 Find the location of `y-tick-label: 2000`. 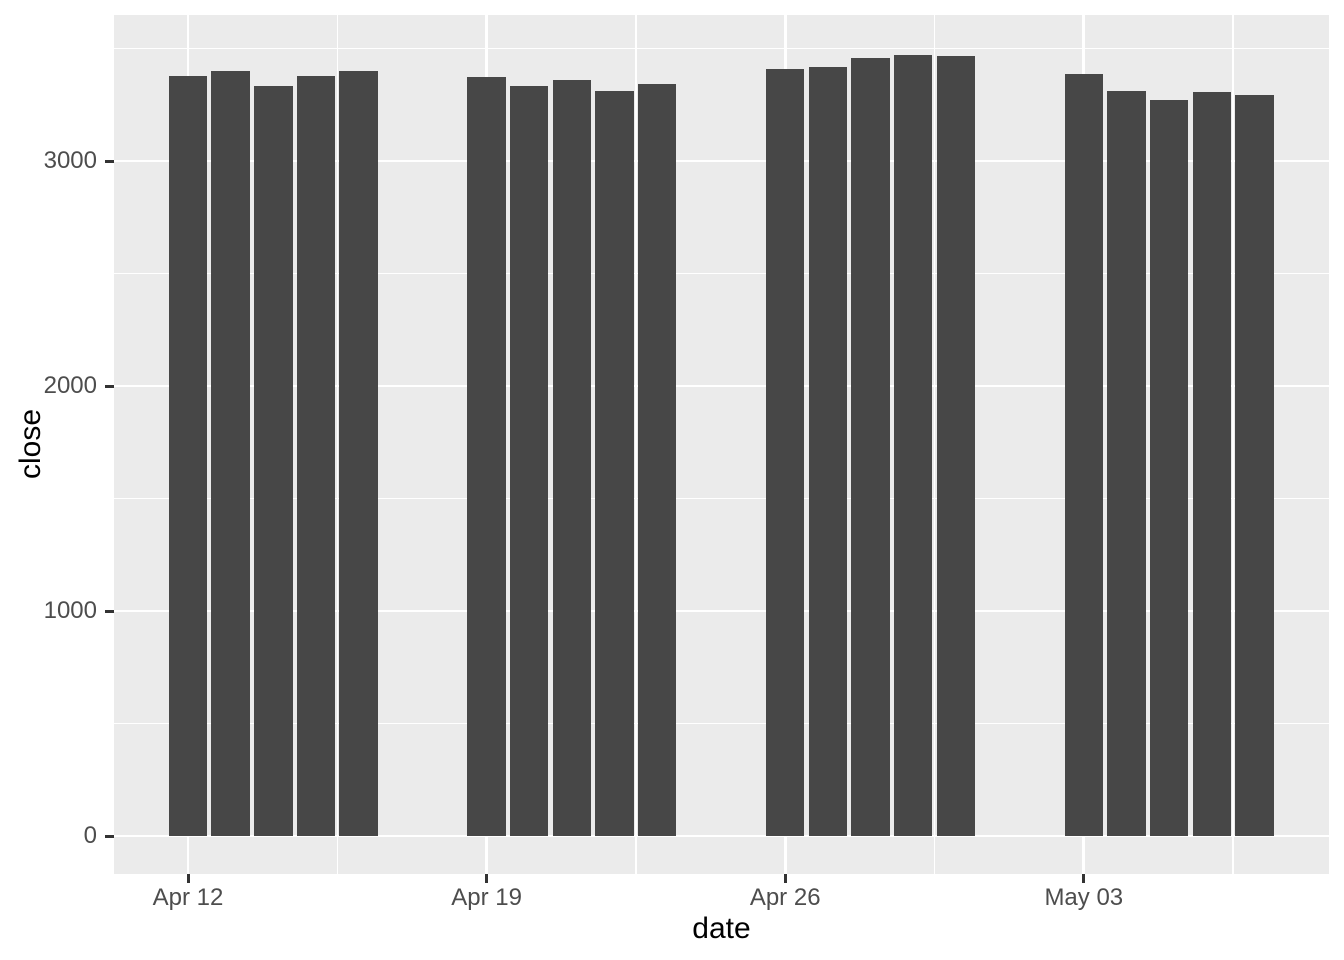

y-tick-label: 2000 is located at coordinates (70, 385).